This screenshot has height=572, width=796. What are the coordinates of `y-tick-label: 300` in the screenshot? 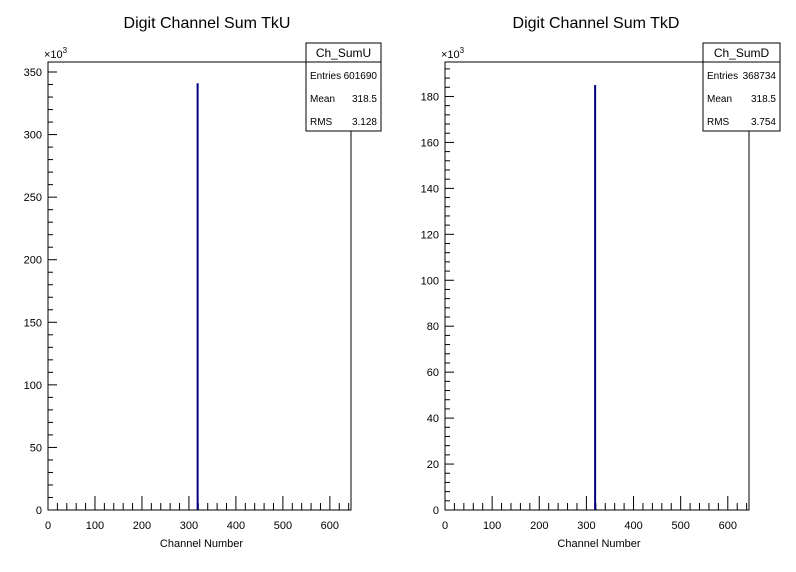 It's located at (33, 136).